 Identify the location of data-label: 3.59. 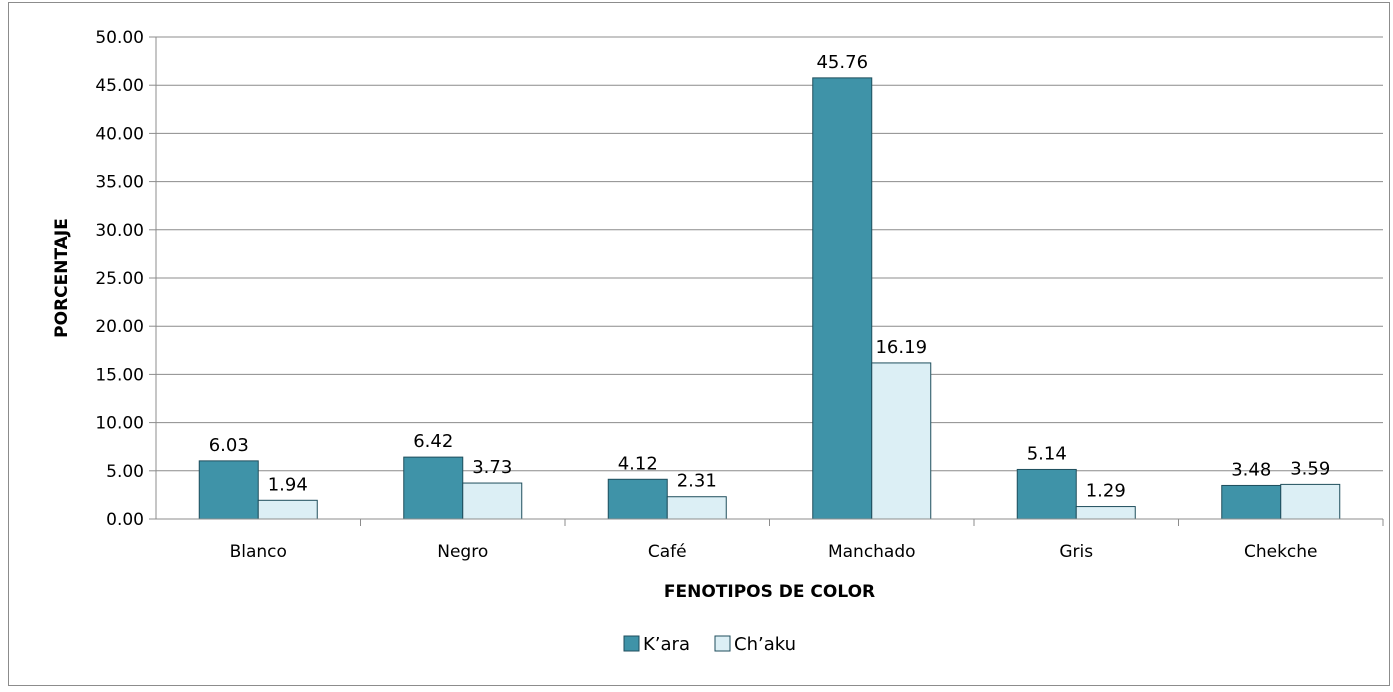
(1310, 468).